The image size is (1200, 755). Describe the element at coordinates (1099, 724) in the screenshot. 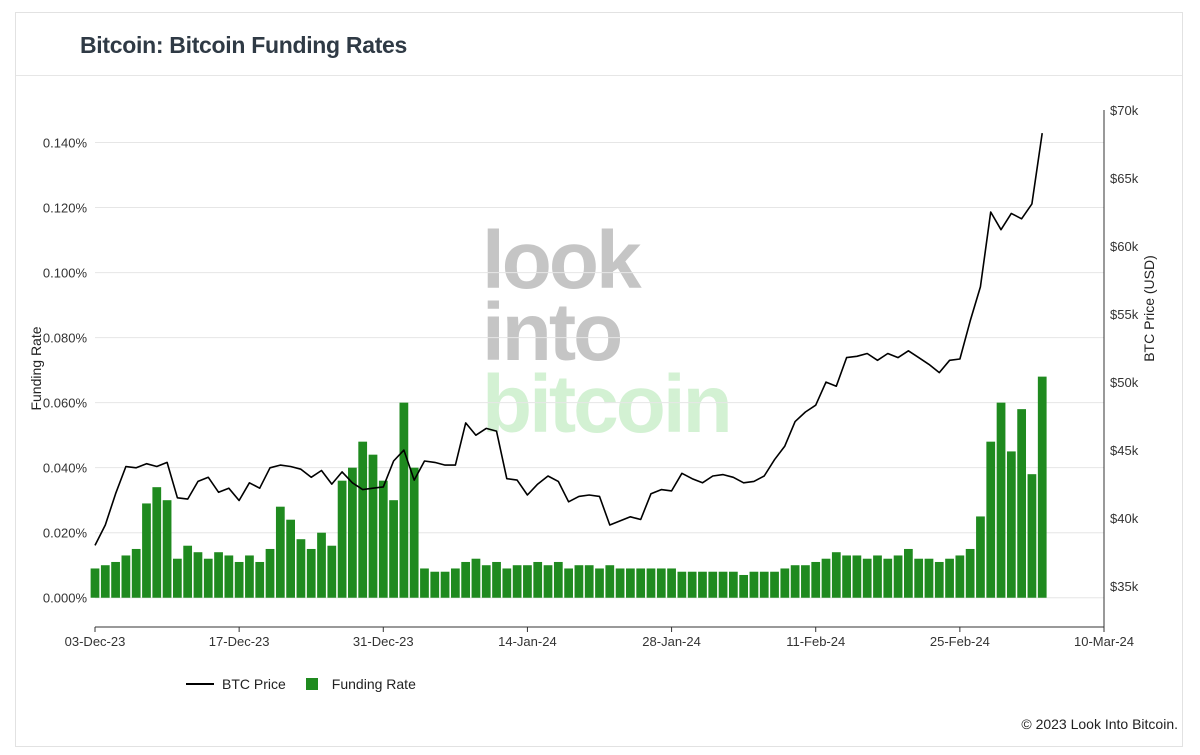

I see `copyright-text: © 2023 Look Into Bitcoin.` at that location.